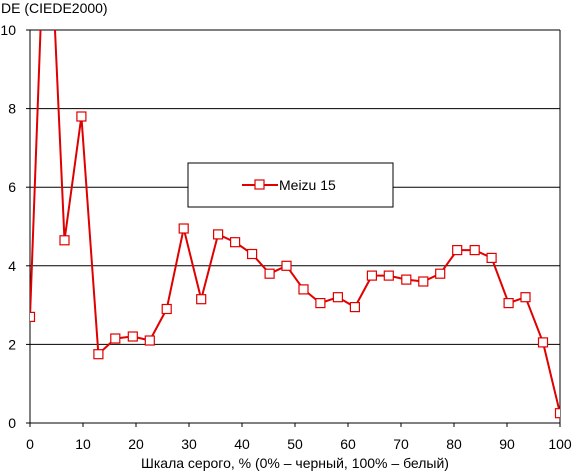 Image resolution: width=573 pixels, height=472 pixels. Describe the element at coordinates (12, 266) in the screenshot. I see `y-tick-label-4: 4` at that location.